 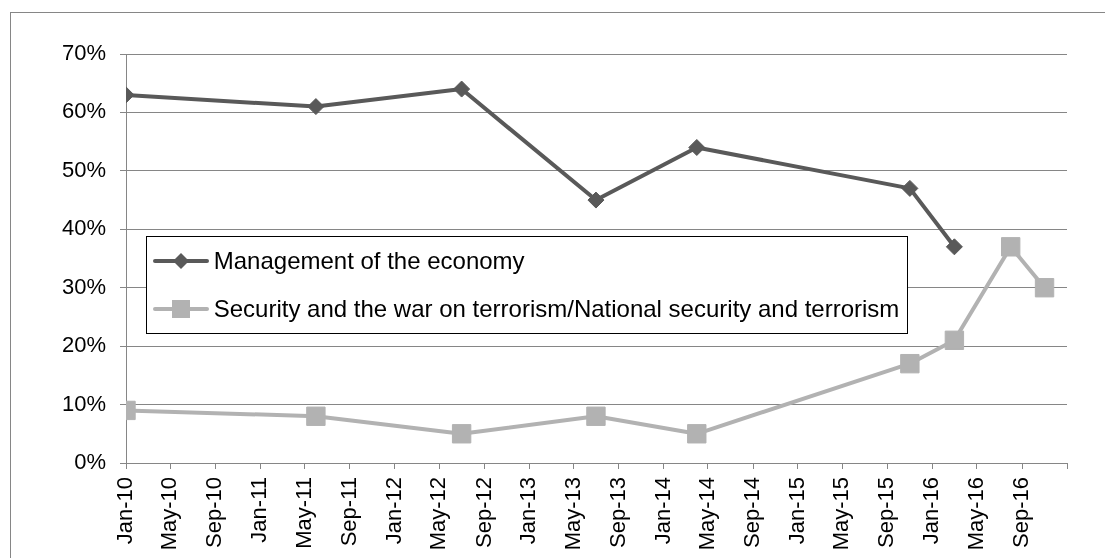 I want to click on x-tick-label: Jan-15, so click(x=797, y=511).